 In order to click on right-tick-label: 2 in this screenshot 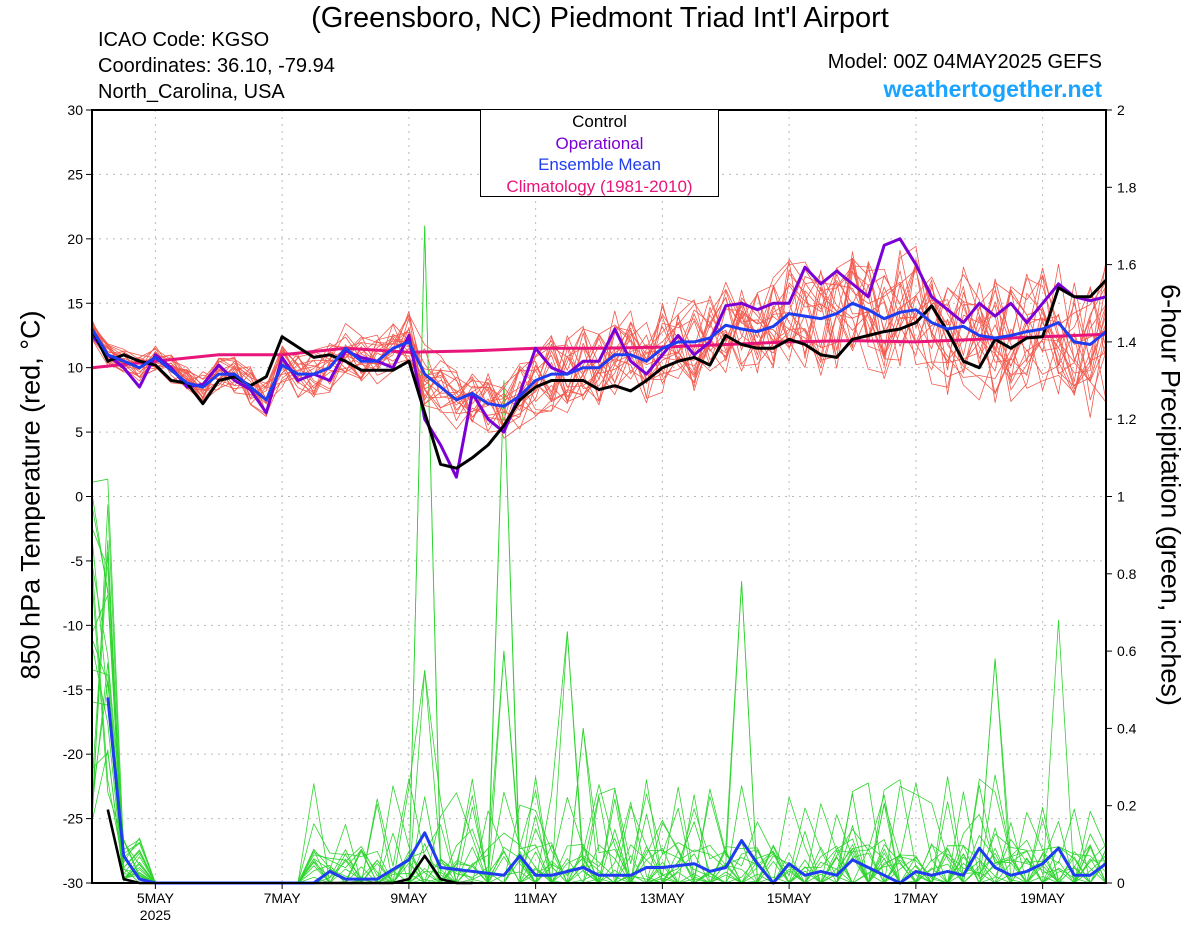, I will do `click(1121, 110)`.